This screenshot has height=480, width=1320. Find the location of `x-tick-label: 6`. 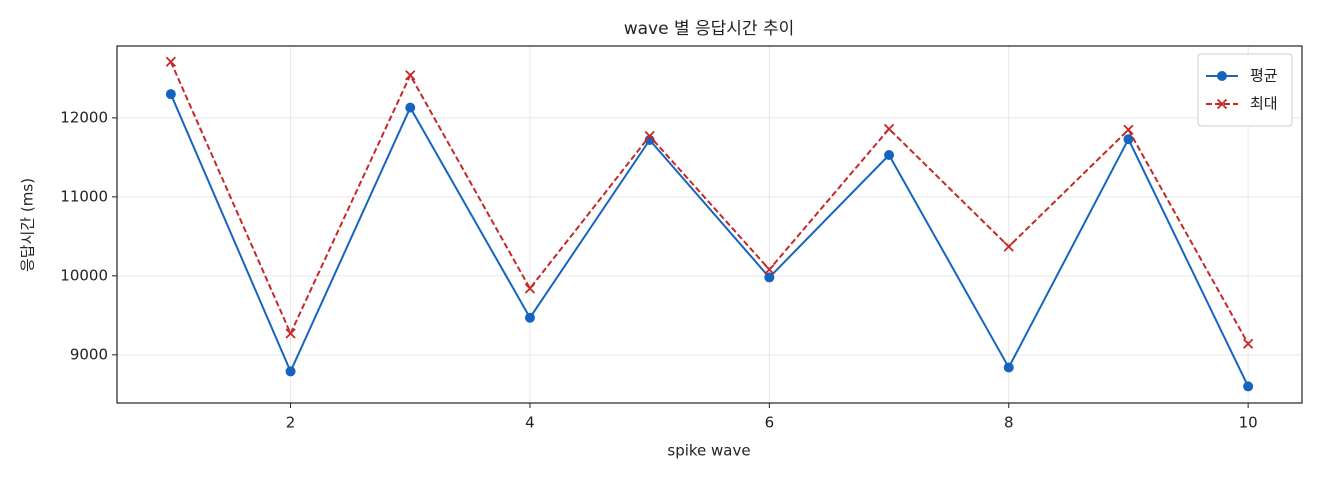

x-tick-label: 6 is located at coordinates (770, 423).